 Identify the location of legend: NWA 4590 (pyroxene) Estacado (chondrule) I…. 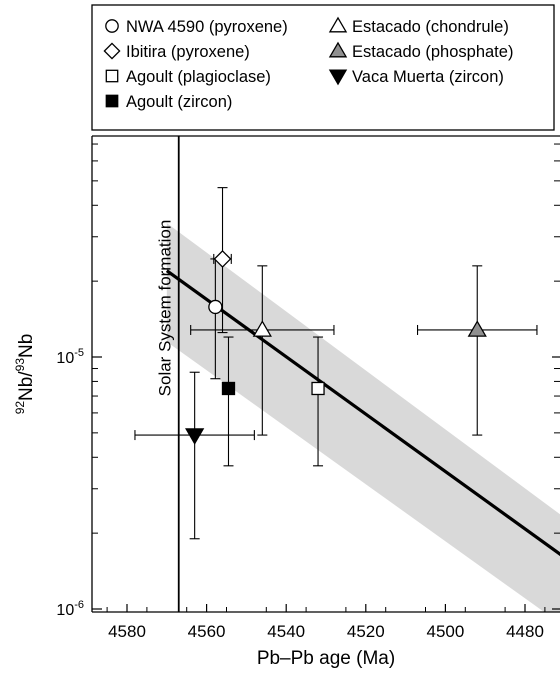
(308, 63).